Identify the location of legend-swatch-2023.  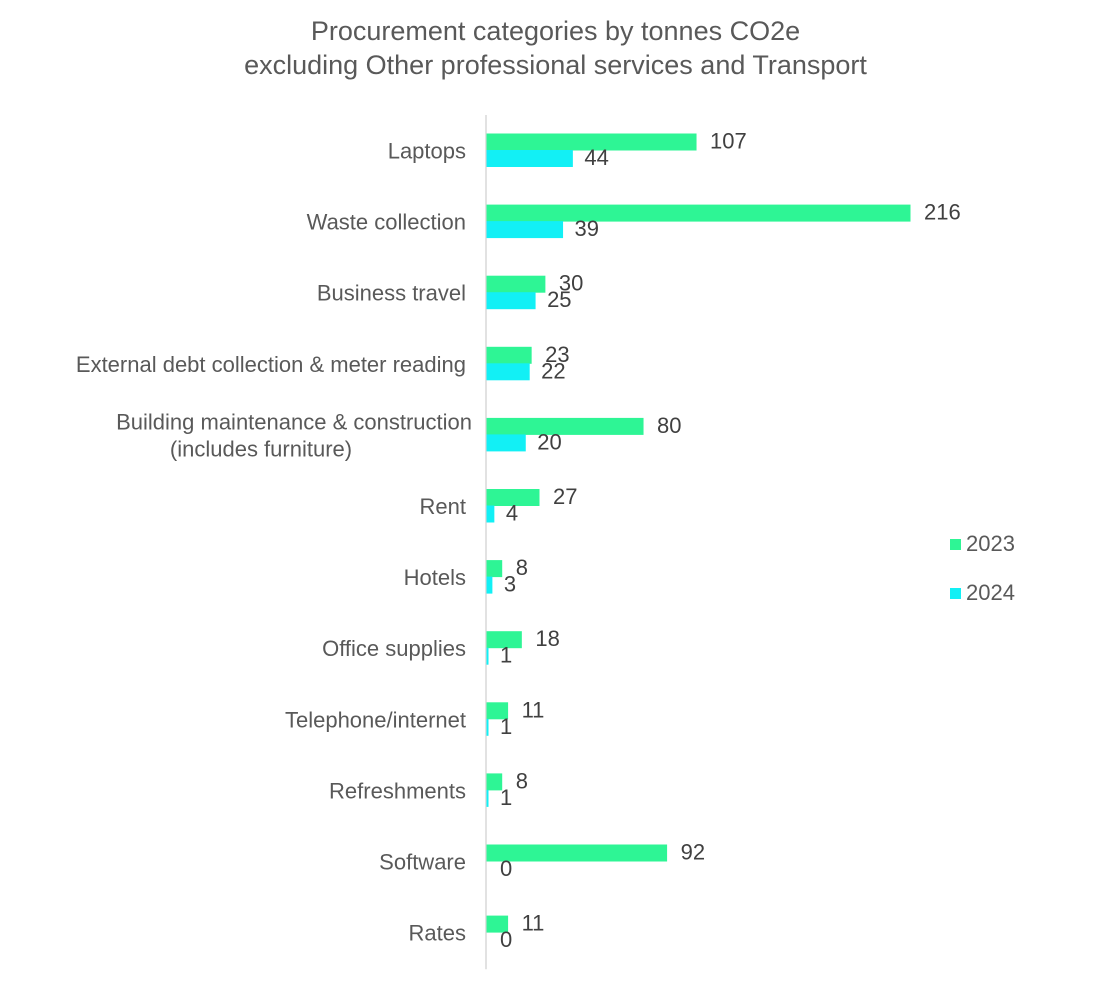
(955, 544).